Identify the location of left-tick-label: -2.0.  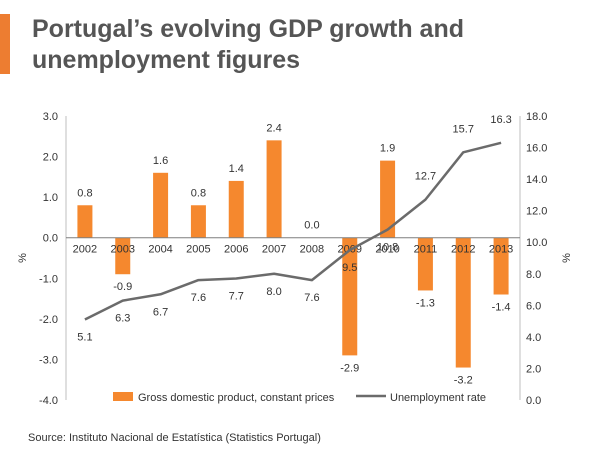
(48, 320).